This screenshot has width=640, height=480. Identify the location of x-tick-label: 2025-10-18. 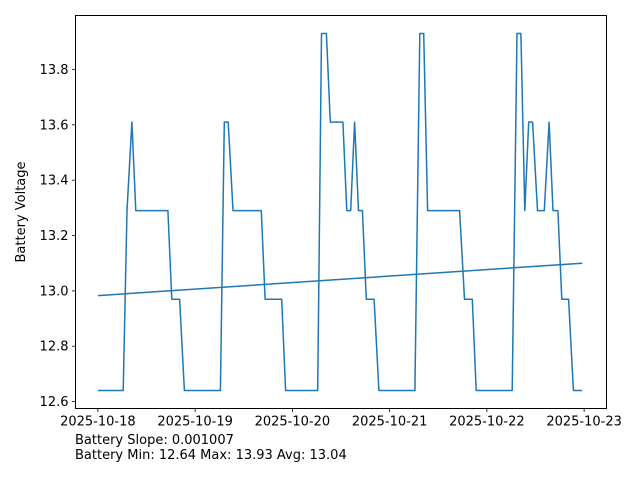
(98, 422).